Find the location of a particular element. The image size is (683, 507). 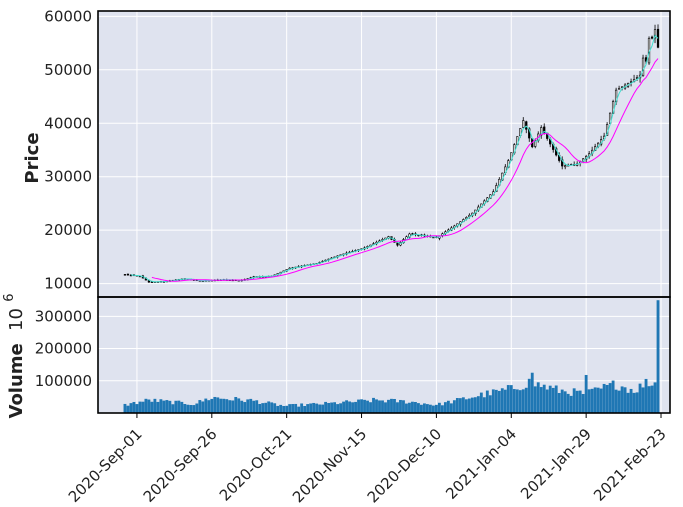

price-tick-label: 40000 is located at coordinates (68, 123).